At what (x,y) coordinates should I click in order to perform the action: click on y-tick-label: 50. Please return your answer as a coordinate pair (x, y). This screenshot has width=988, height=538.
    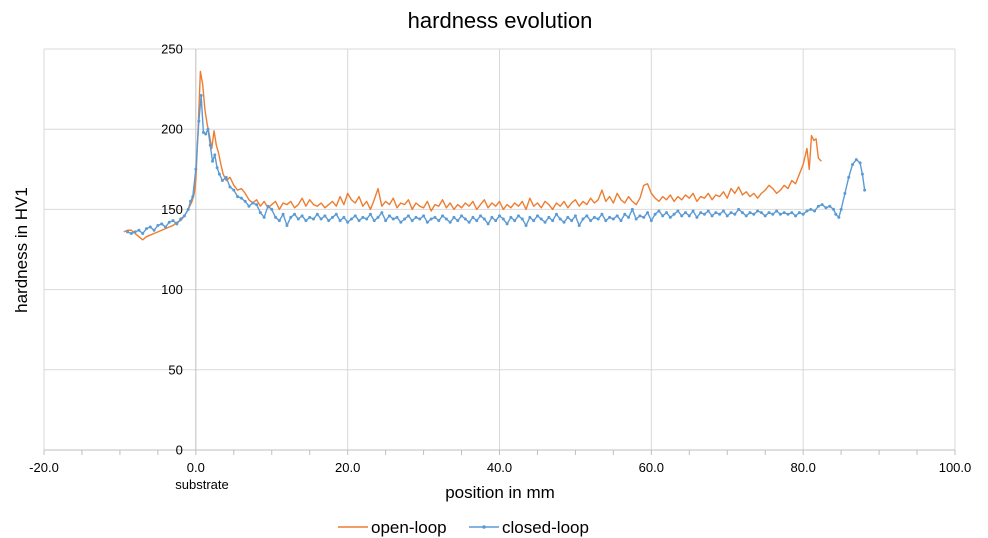
    Looking at the image, I should click on (175, 369).